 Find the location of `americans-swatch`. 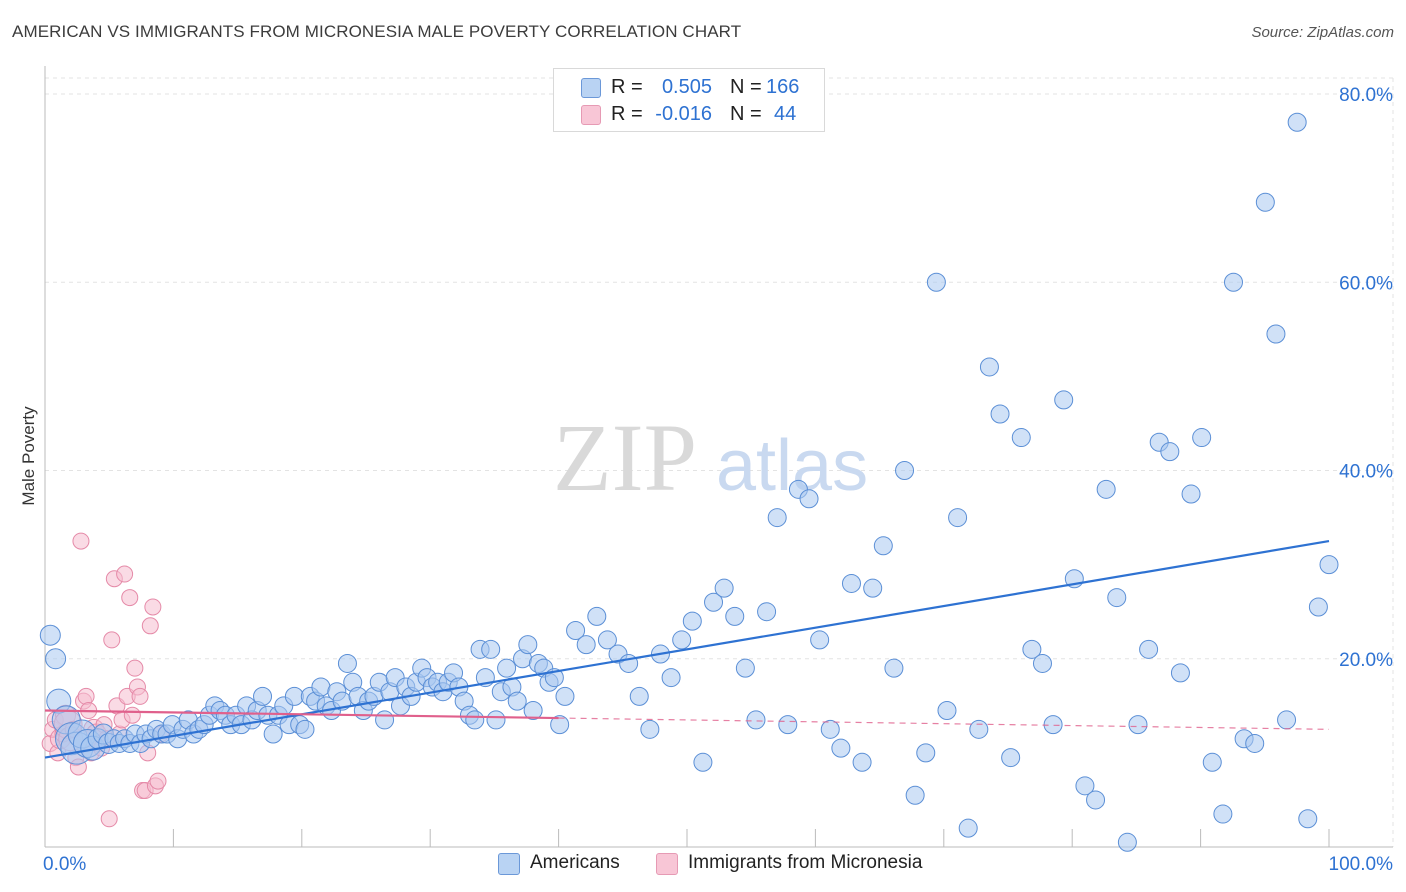

americans-swatch is located at coordinates (591, 88).